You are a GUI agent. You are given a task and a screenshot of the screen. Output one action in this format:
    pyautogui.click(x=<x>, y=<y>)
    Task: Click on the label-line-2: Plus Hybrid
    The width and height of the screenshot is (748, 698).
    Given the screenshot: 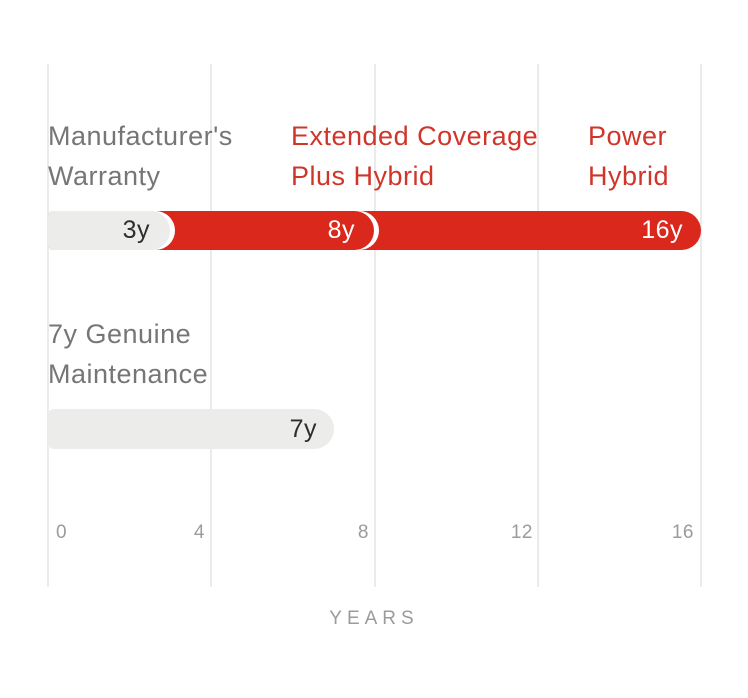 What is the action you would take?
    pyautogui.click(x=363, y=176)
    